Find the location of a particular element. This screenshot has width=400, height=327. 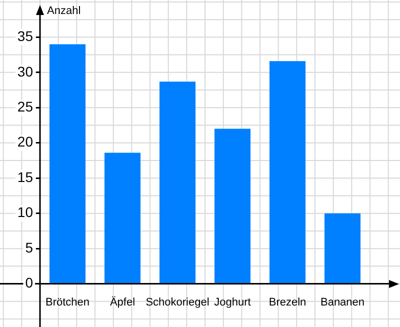

y-tick-label: 0 is located at coordinates (29, 282).